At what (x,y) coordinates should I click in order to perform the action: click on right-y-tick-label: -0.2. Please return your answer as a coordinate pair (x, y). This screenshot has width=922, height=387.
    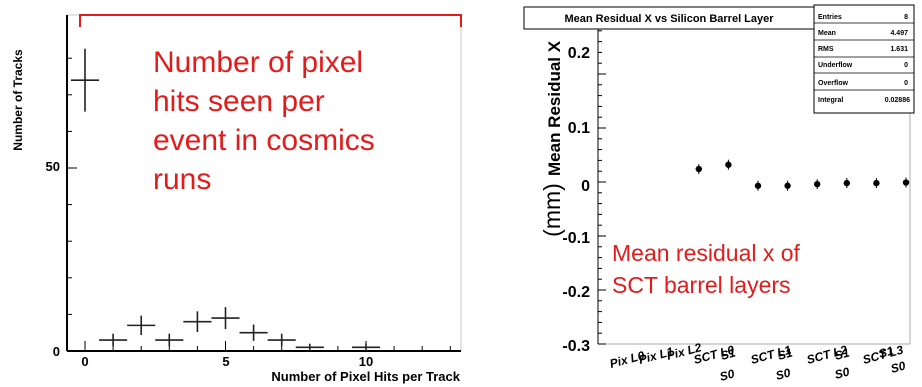
    Looking at the image, I should click on (576, 292).